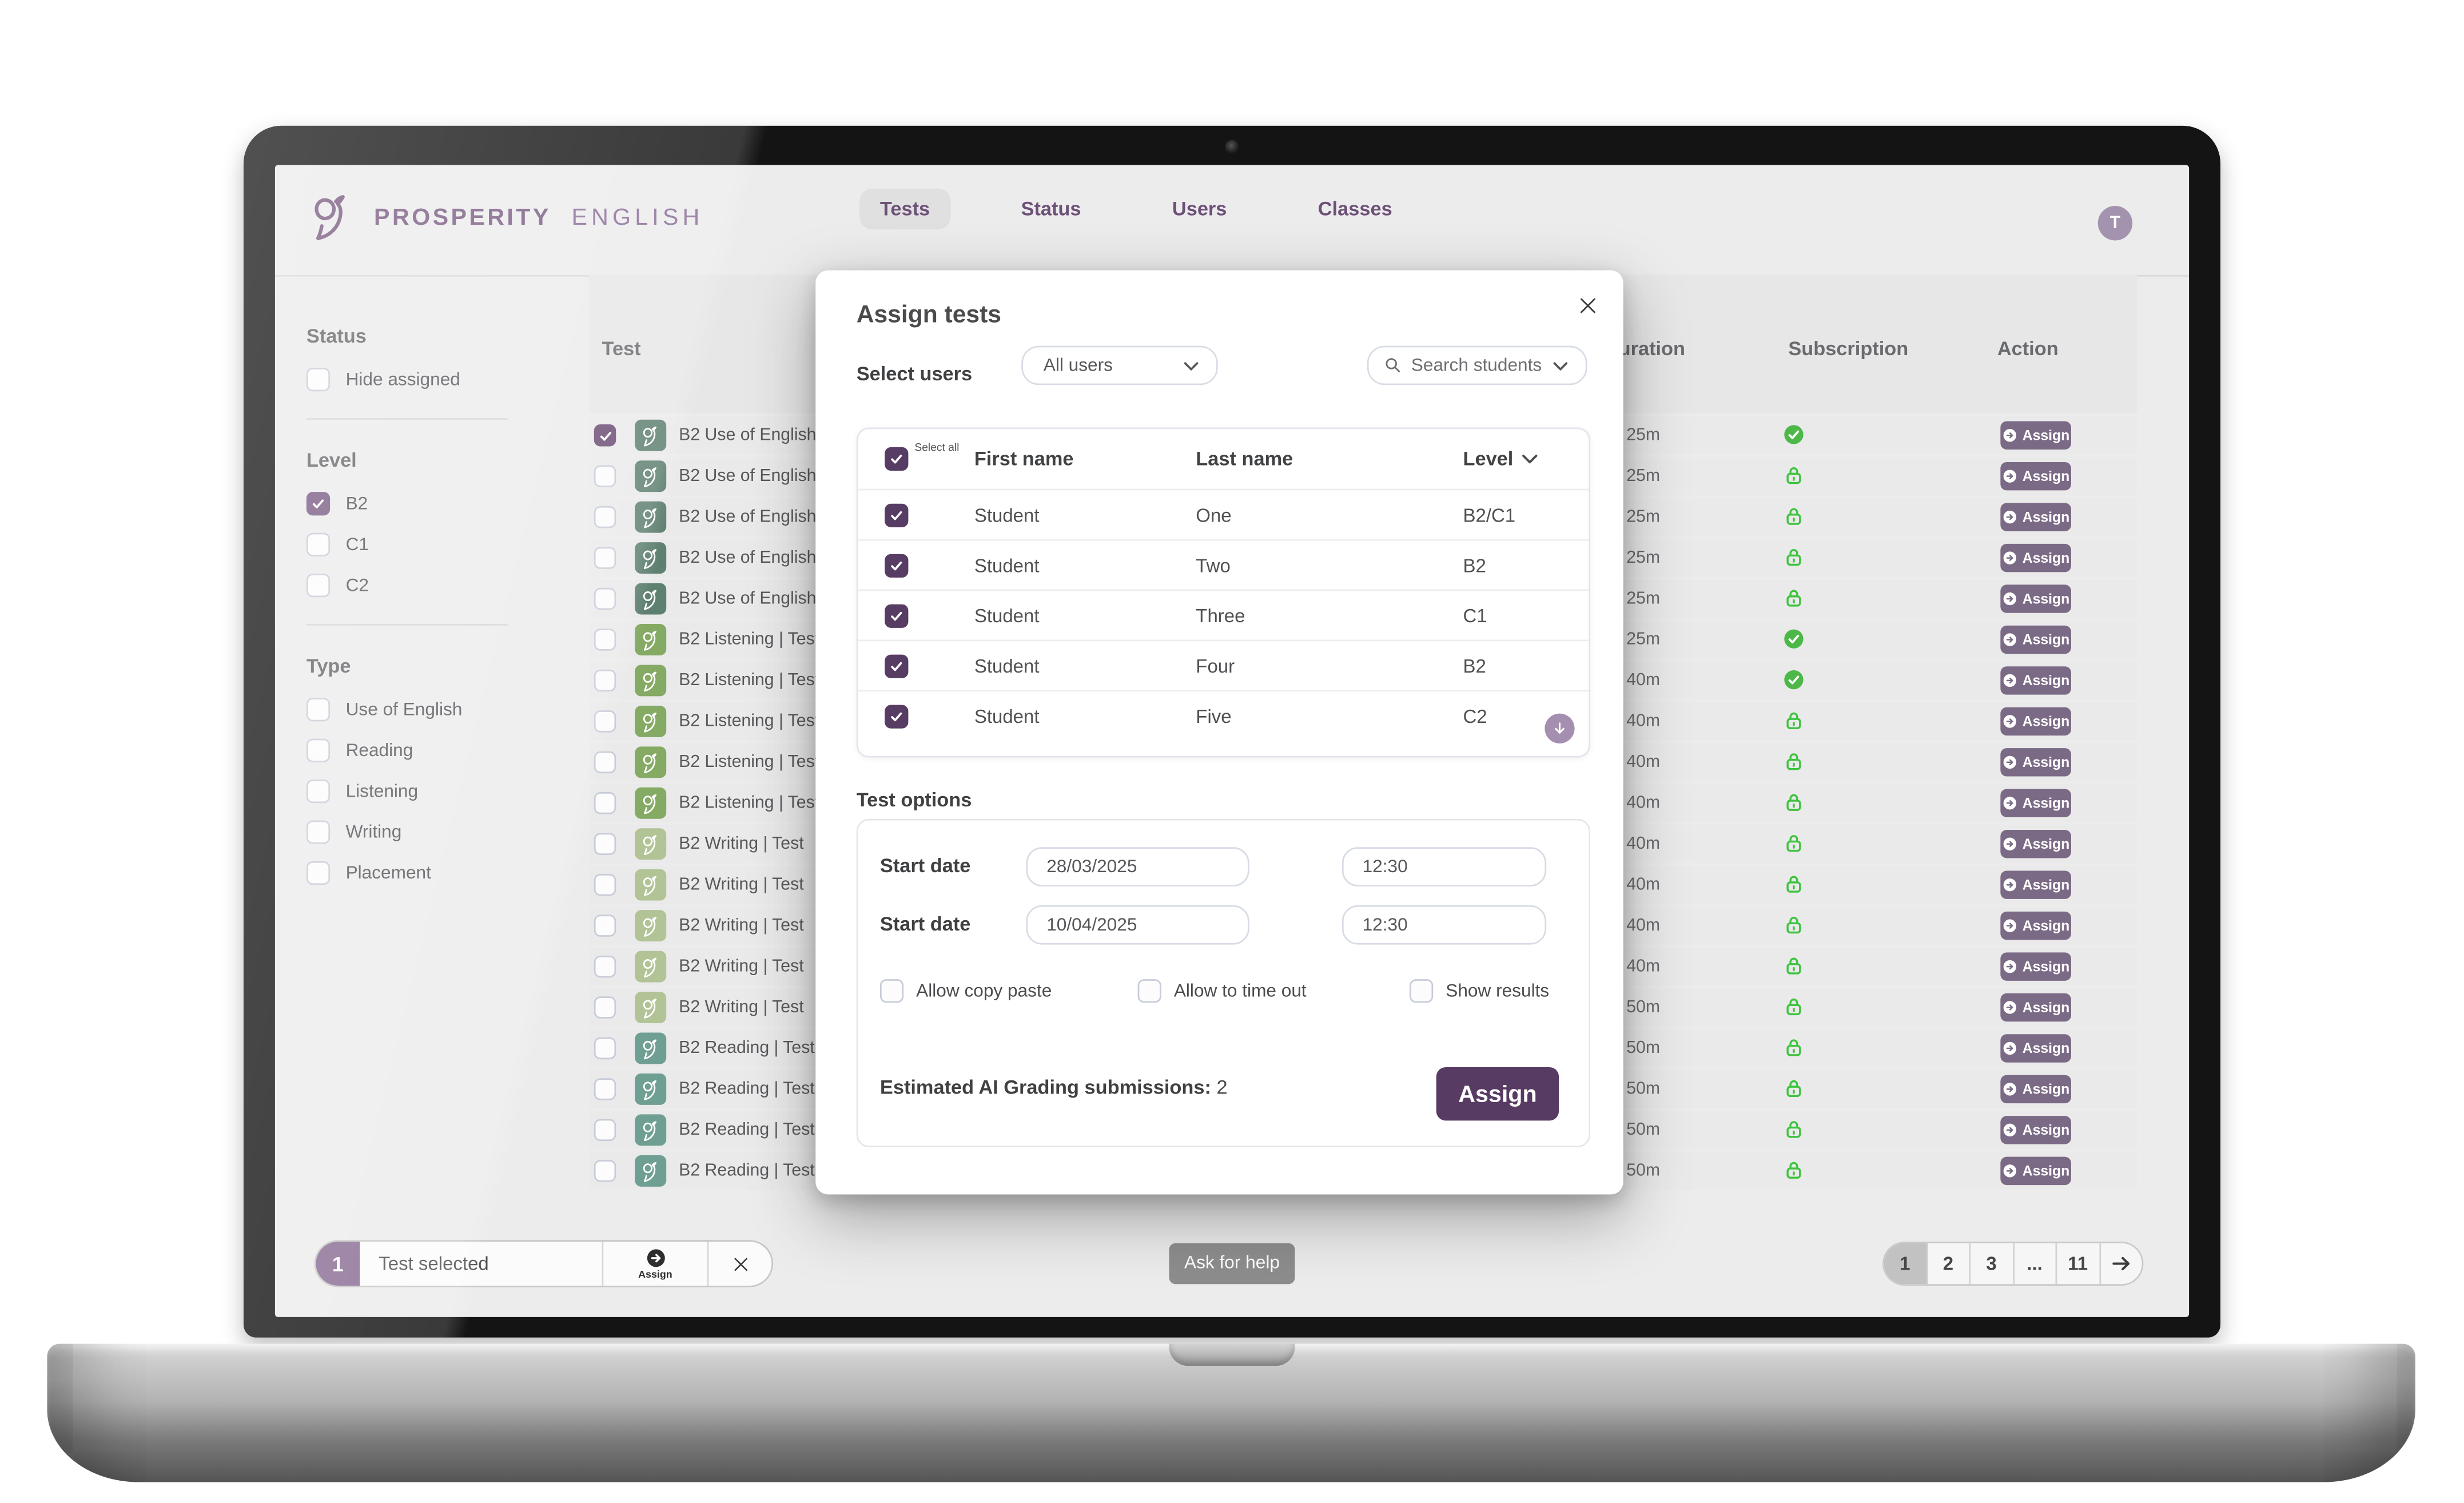 This screenshot has height=1503, width=2464. I want to click on test-bird-icon, so click(651, 926).